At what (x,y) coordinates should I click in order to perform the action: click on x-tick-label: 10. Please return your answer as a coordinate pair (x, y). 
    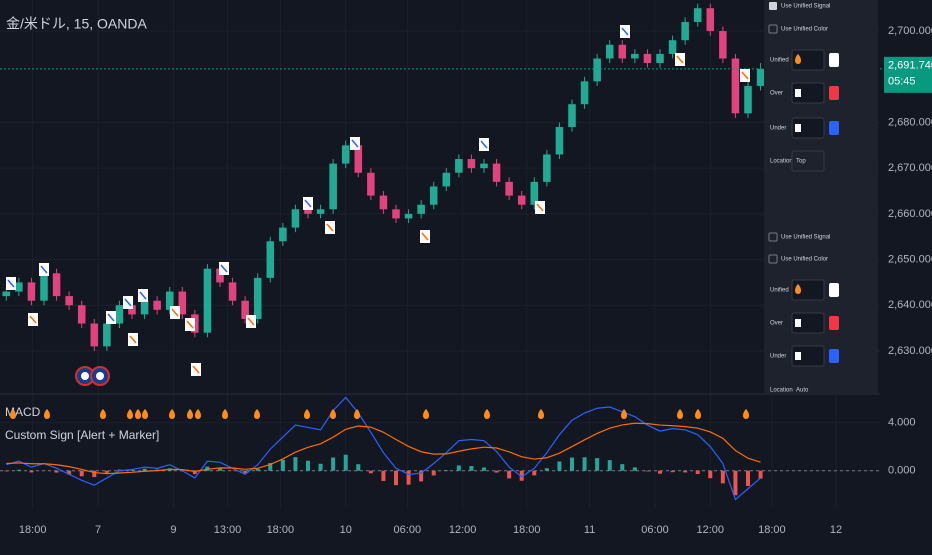
    Looking at the image, I should click on (346, 530).